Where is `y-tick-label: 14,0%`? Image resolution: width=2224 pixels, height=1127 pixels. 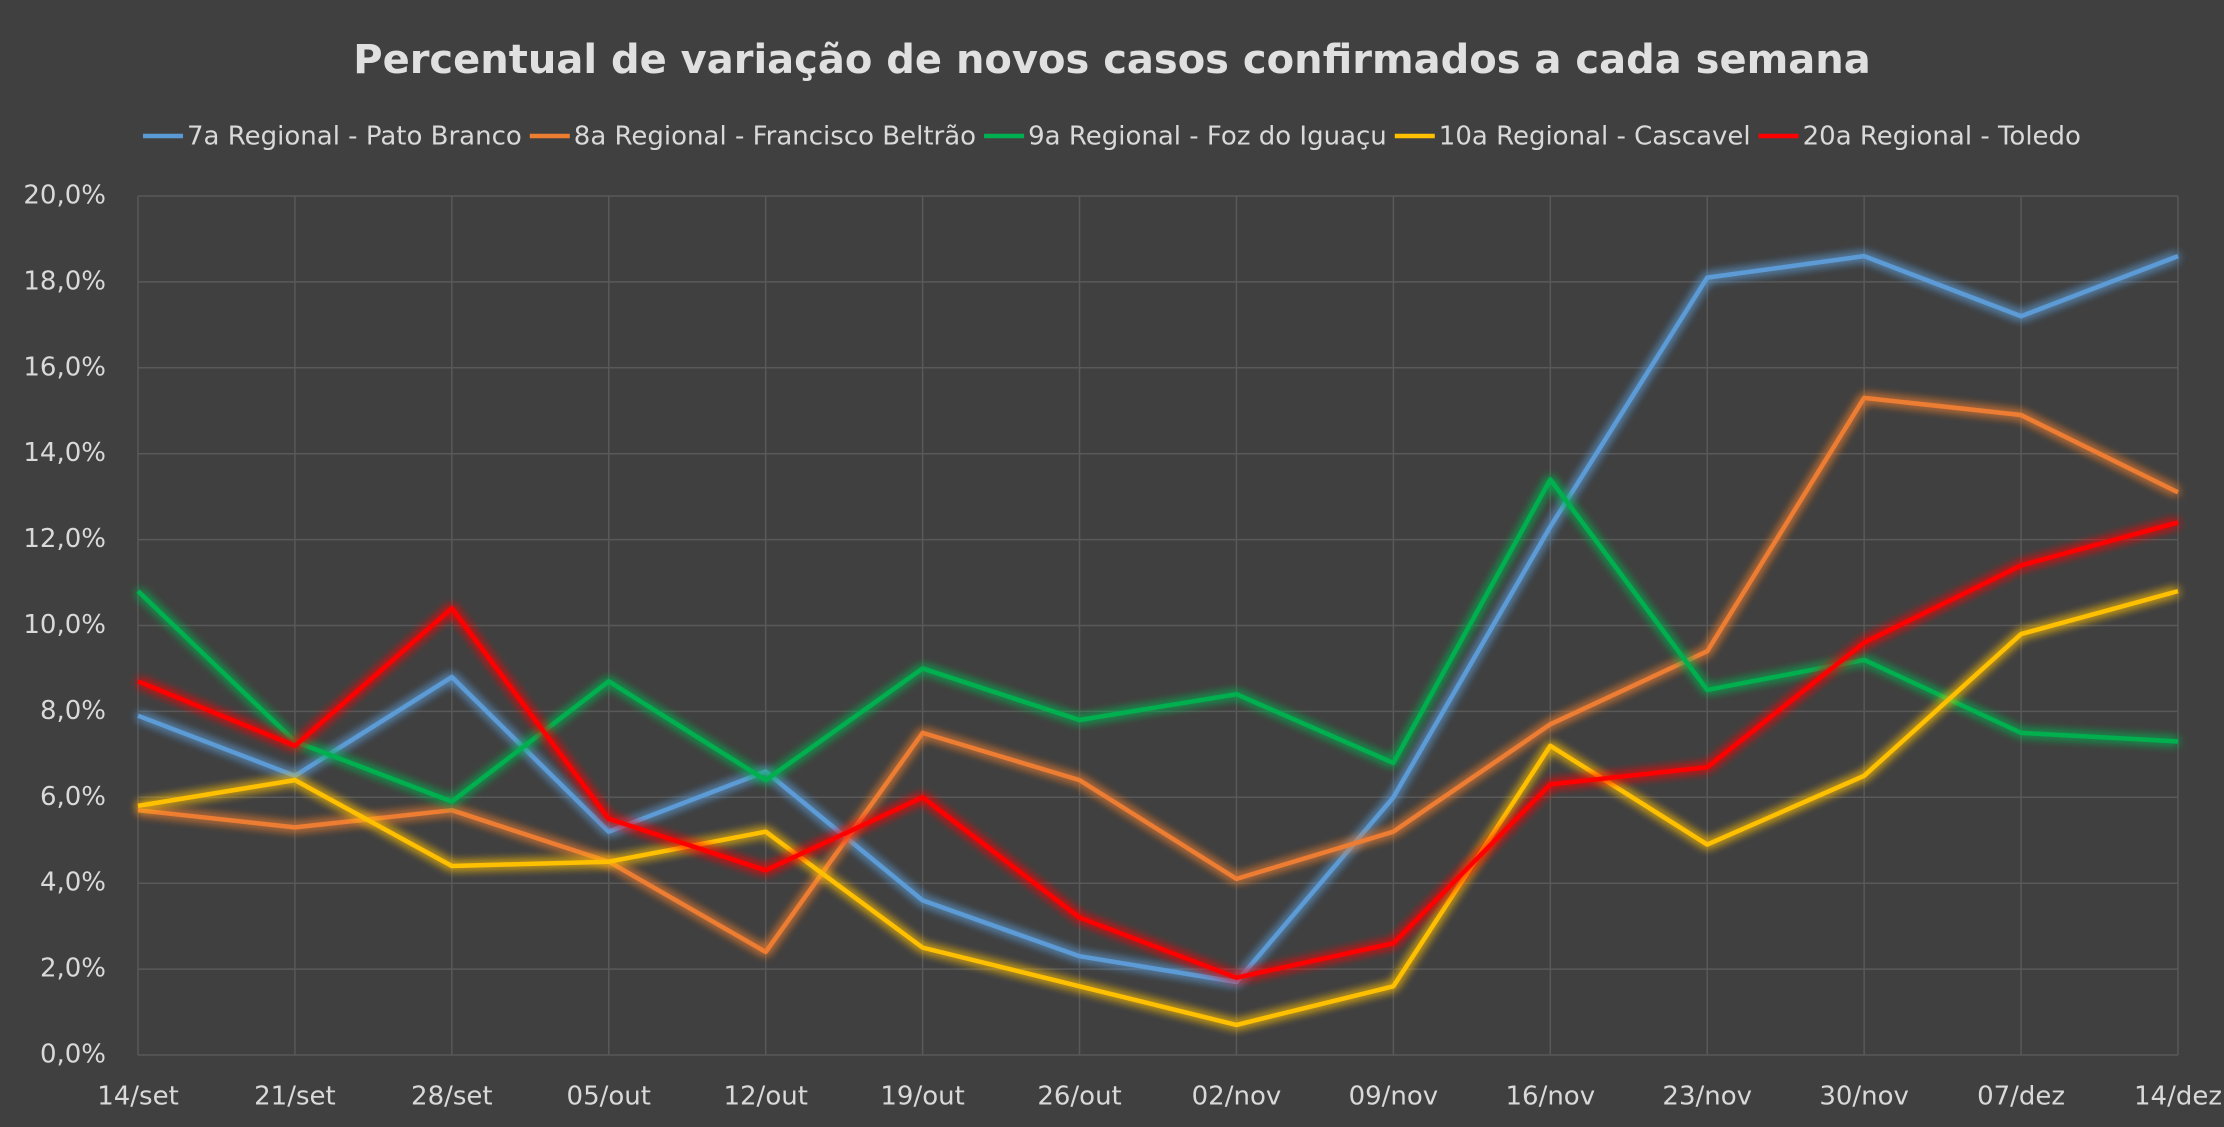 y-tick-label: 14,0% is located at coordinates (64, 453).